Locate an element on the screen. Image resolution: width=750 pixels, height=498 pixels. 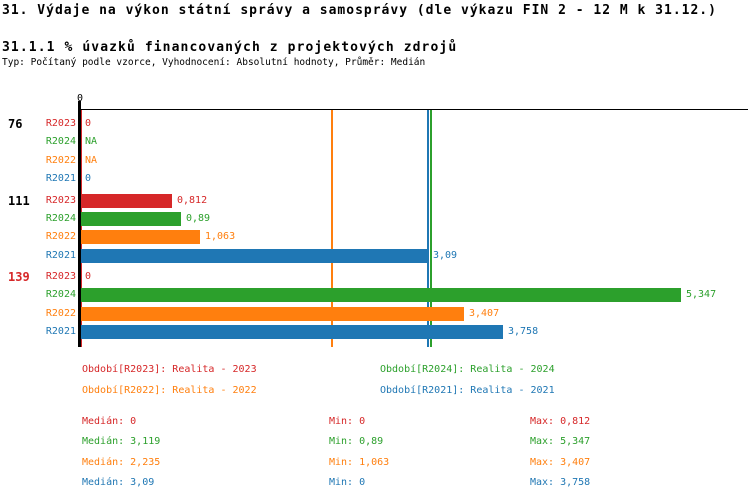
stat-max-R2021: Max: 3,758 is located at coordinates (560, 482).